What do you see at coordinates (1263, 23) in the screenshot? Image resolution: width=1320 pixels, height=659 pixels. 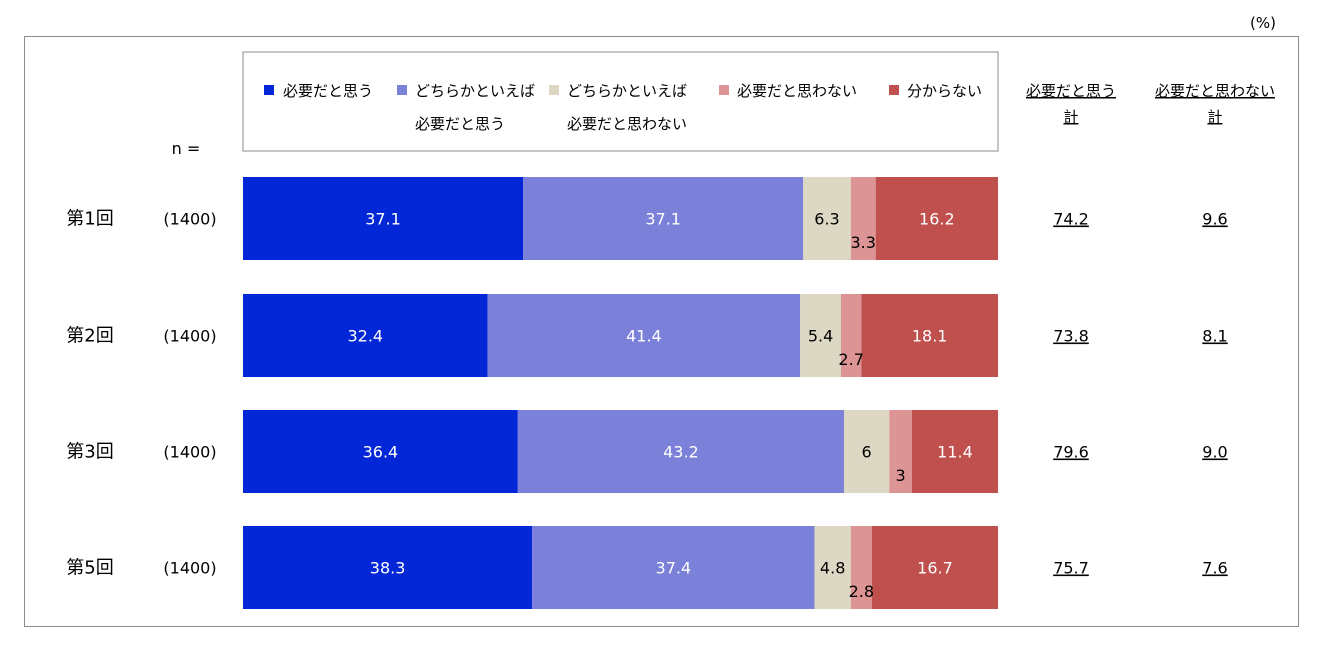 I see `unit-label: (%)` at bounding box center [1263, 23].